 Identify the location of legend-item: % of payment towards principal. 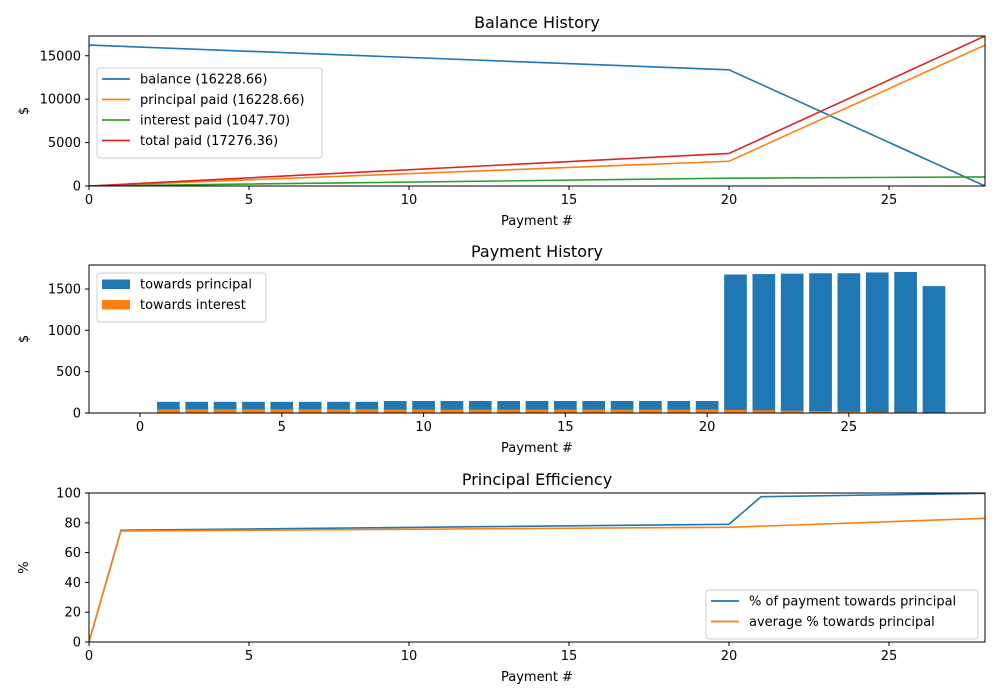
(833, 602).